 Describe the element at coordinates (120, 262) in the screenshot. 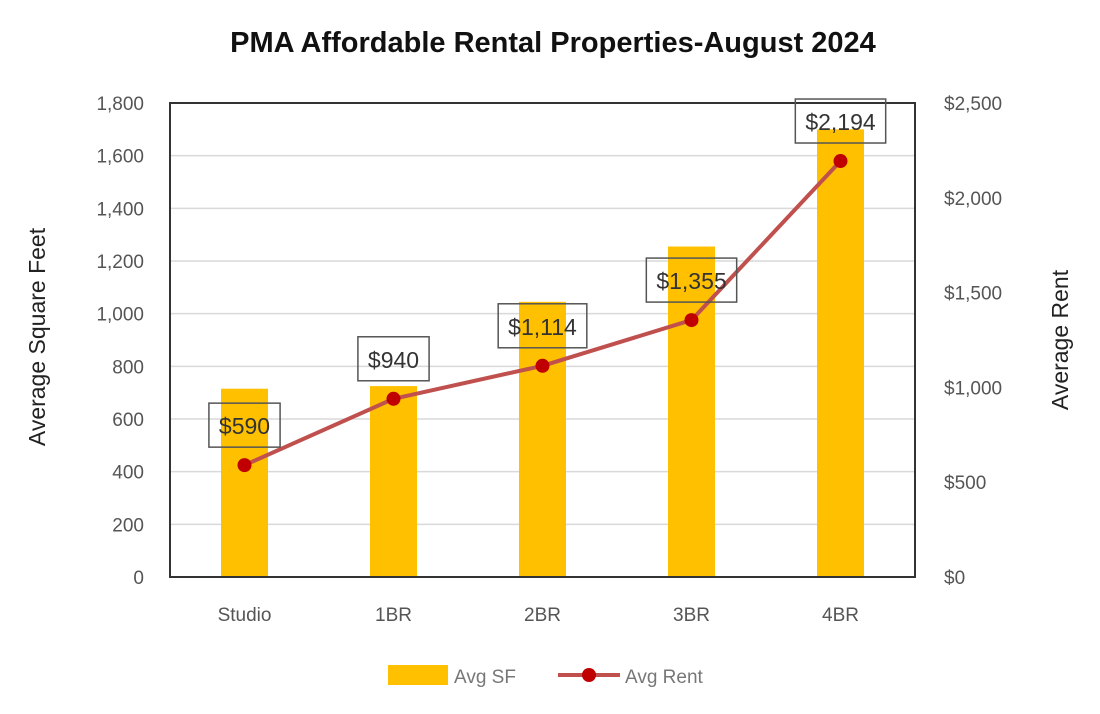

I see `y-tick-label: 1,200` at that location.